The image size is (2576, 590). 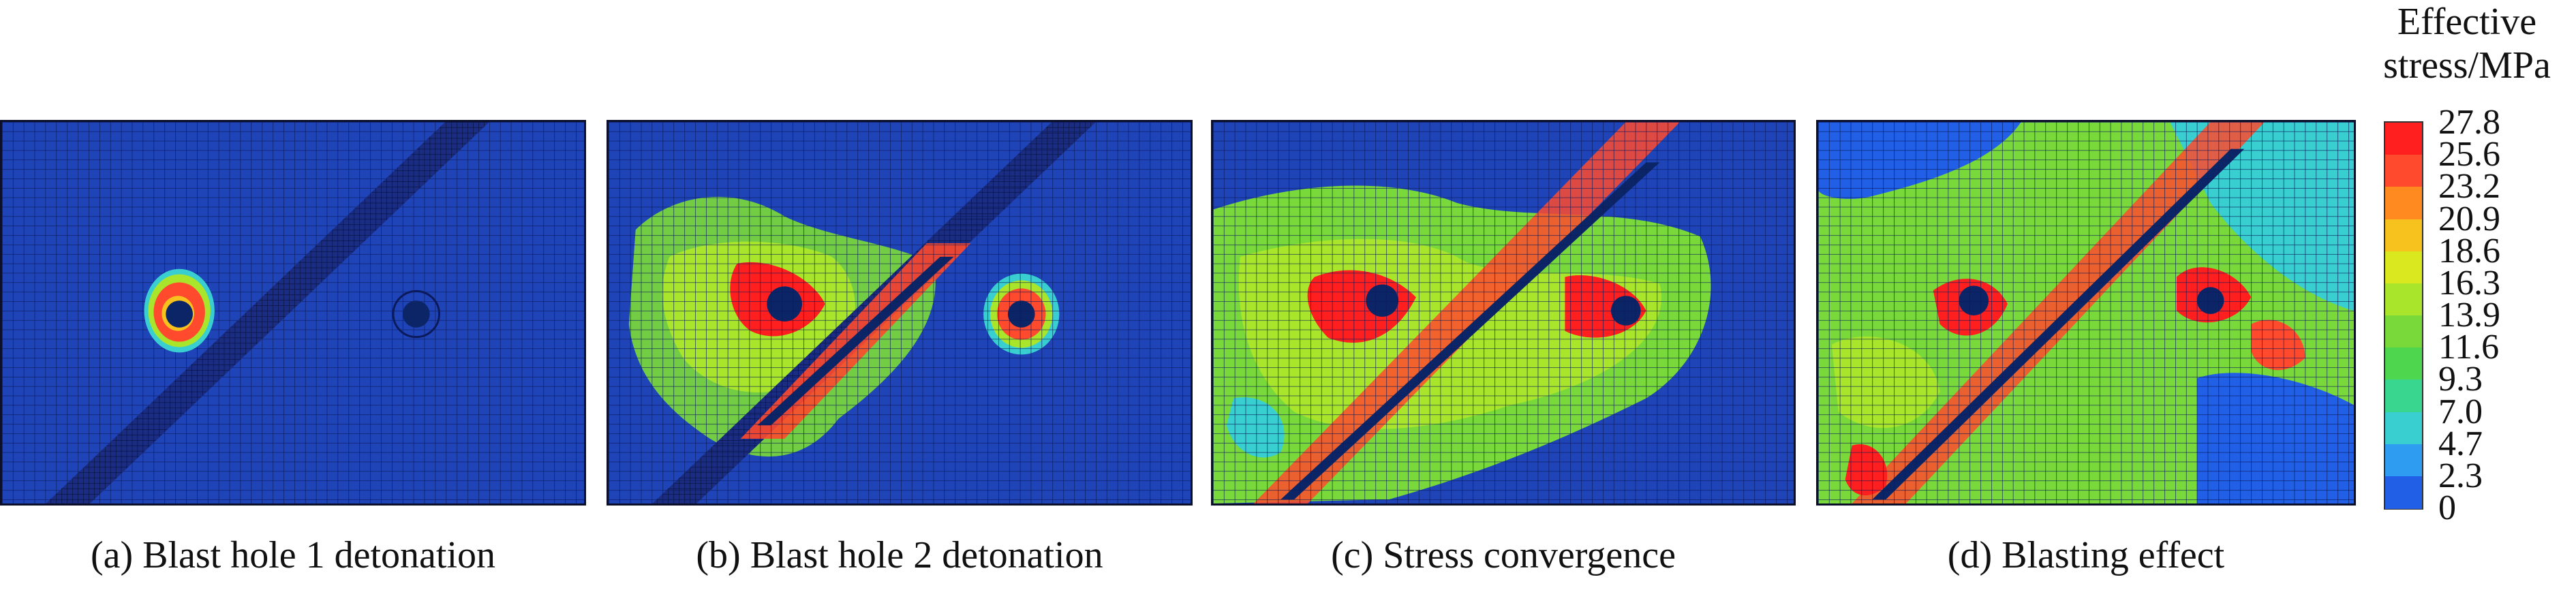 What do you see at coordinates (2086, 555) in the screenshot?
I see `caption-d: (d) Blasting effect` at bounding box center [2086, 555].